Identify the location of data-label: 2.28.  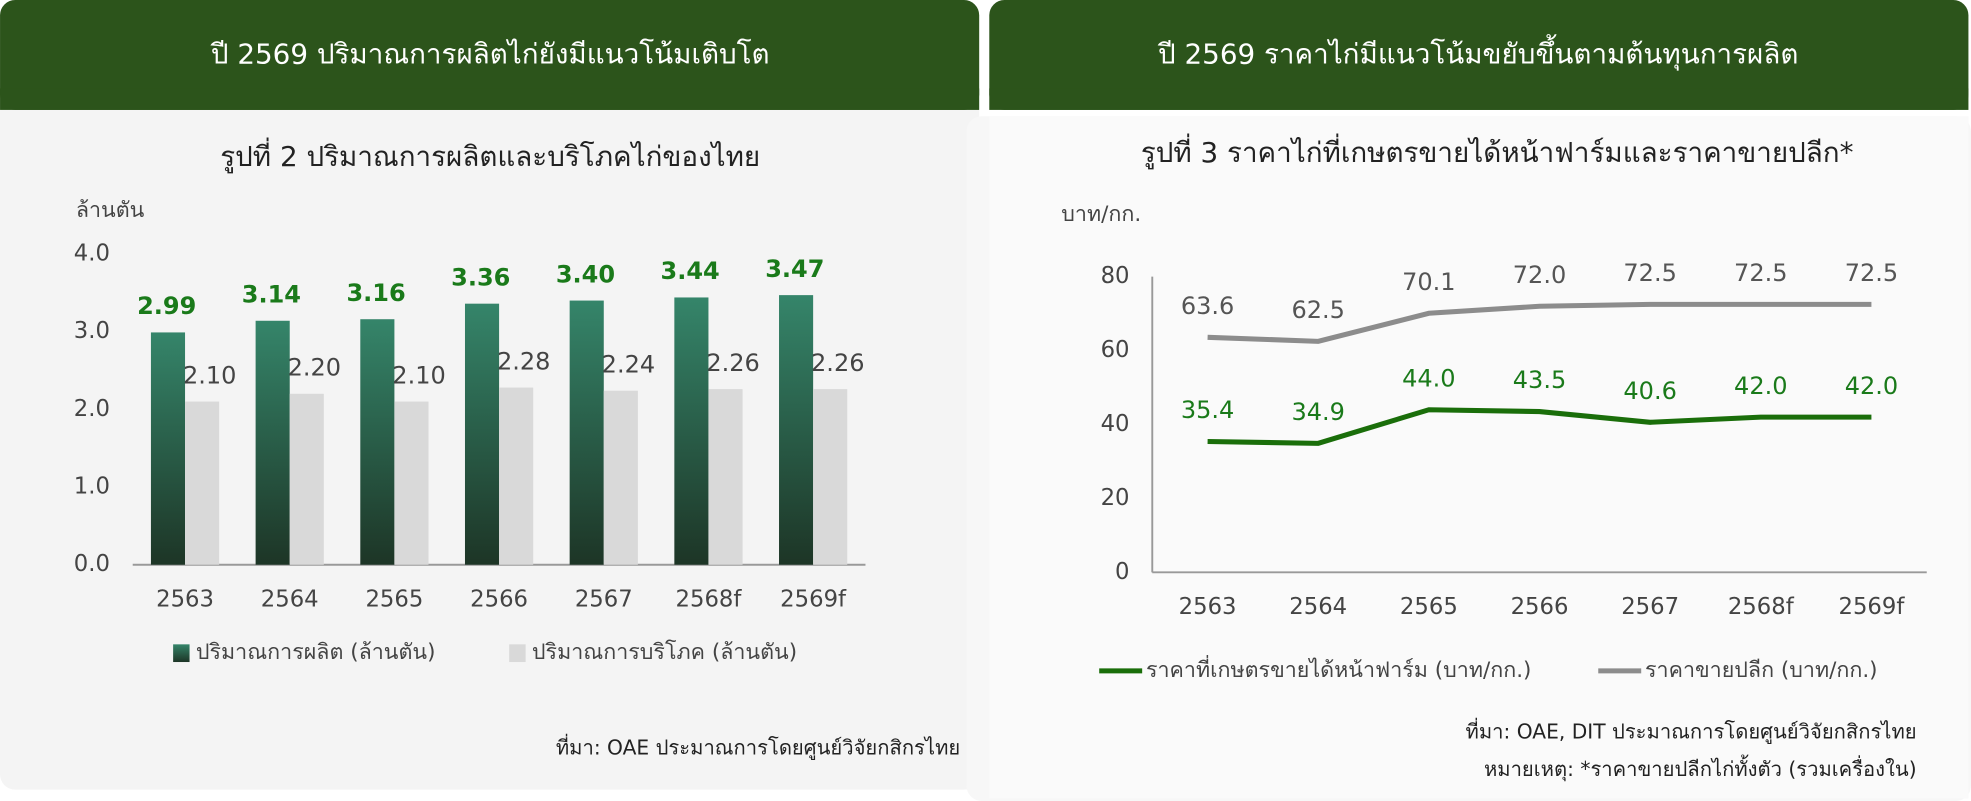
(523, 361).